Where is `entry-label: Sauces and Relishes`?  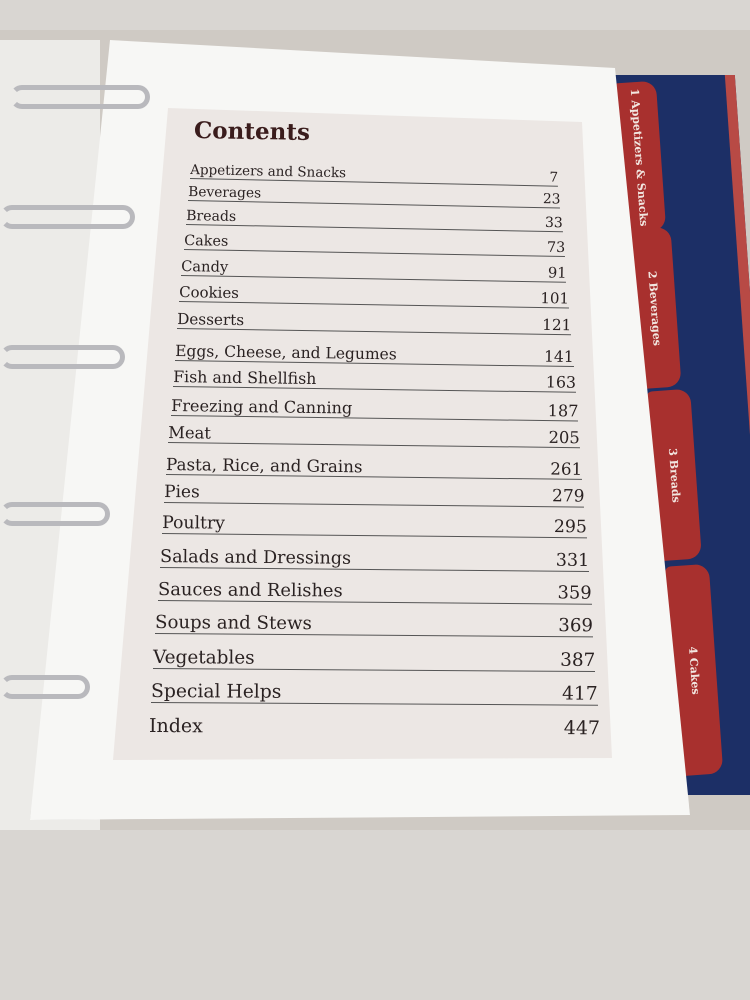
entry-label: Sauces and Relishes is located at coordinates (250, 590).